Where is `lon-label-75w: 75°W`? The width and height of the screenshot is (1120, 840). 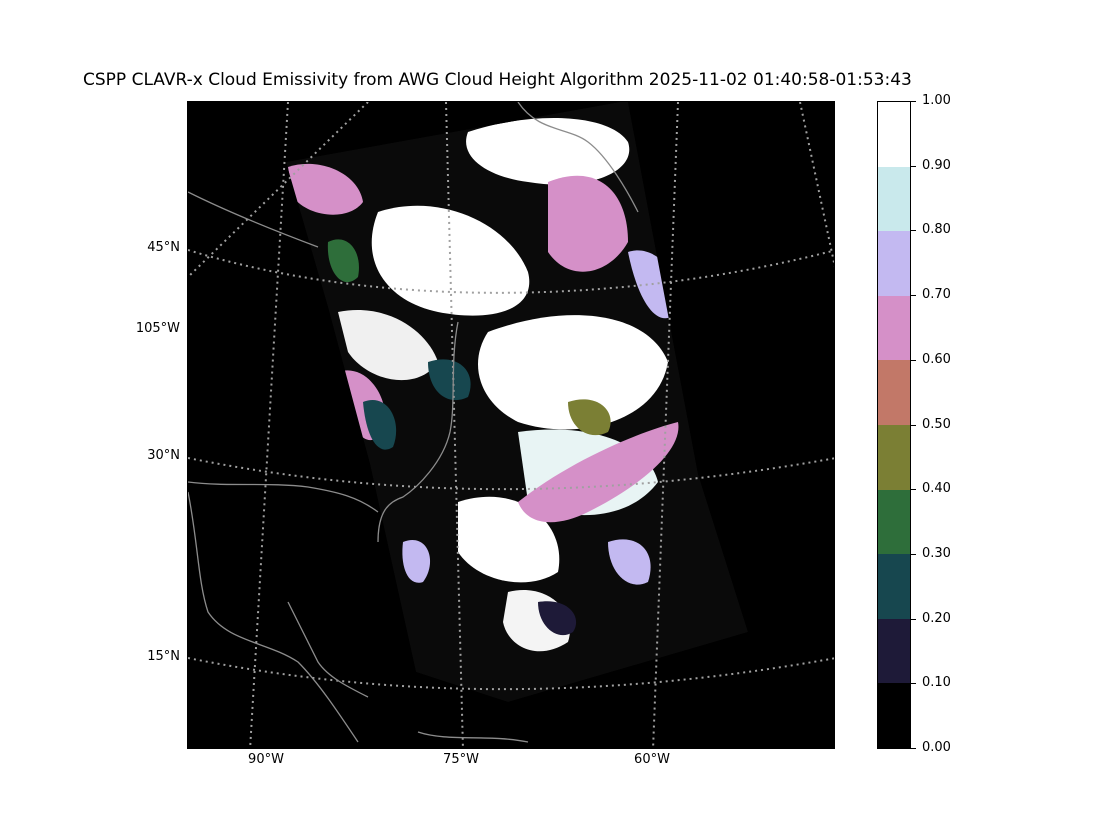
lon-label-75w: 75°W is located at coordinates (461, 759).